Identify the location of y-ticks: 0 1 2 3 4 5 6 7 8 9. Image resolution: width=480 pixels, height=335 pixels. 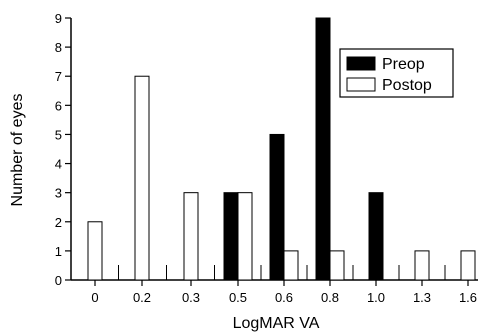
(63, 149).